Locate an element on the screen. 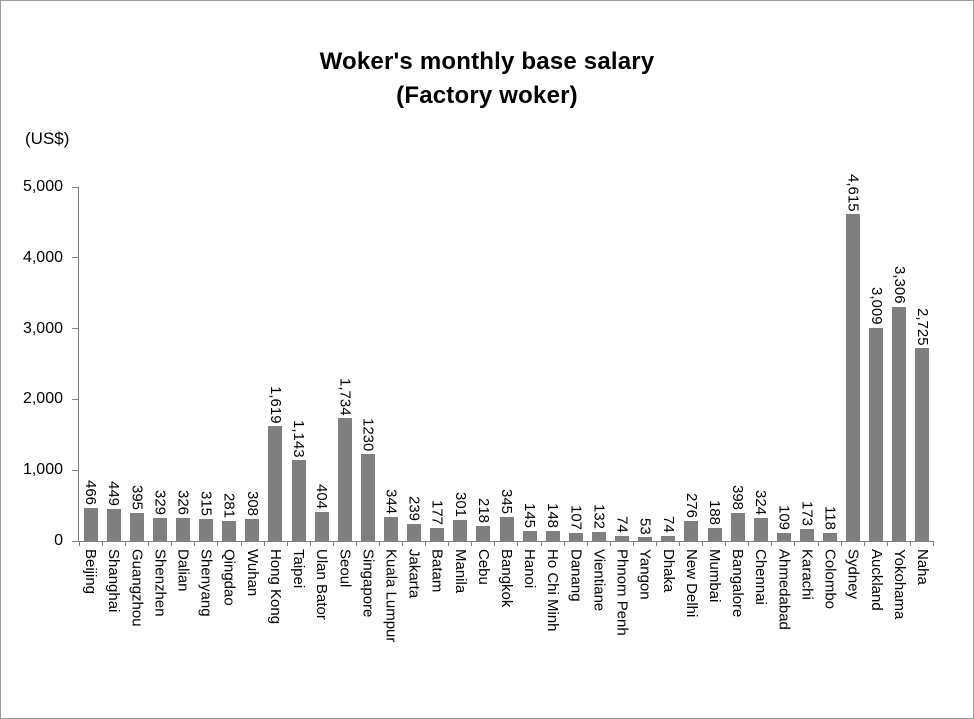 The width and height of the screenshot is (974, 719). category-cell: Sydney is located at coordinates (853, 595).